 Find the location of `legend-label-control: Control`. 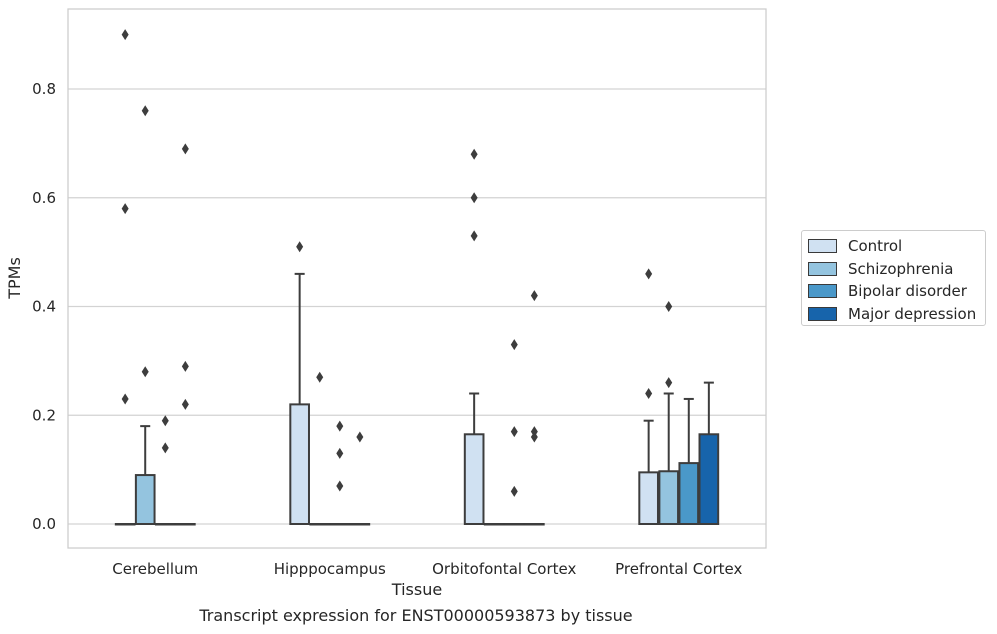

legend-label-control: Control is located at coordinates (875, 246).